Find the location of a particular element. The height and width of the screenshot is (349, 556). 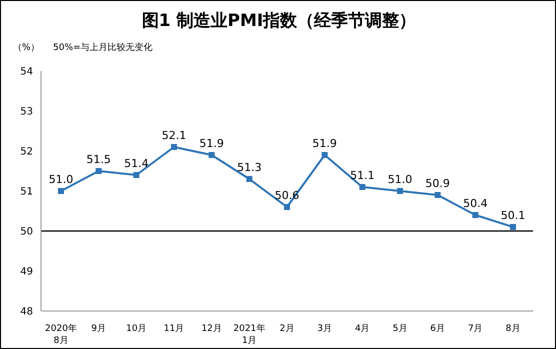

data-label: 51.4 is located at coordinates (136, 163).